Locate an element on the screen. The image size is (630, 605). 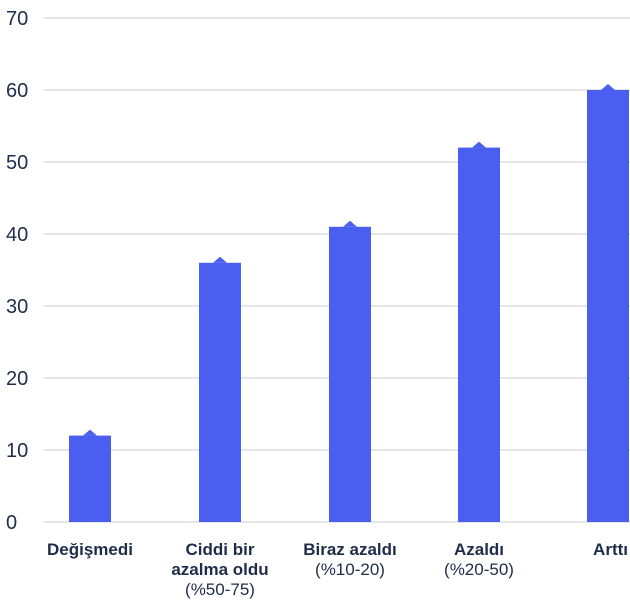
x-category-label: Azaldı is located at coordinates (479, 549).